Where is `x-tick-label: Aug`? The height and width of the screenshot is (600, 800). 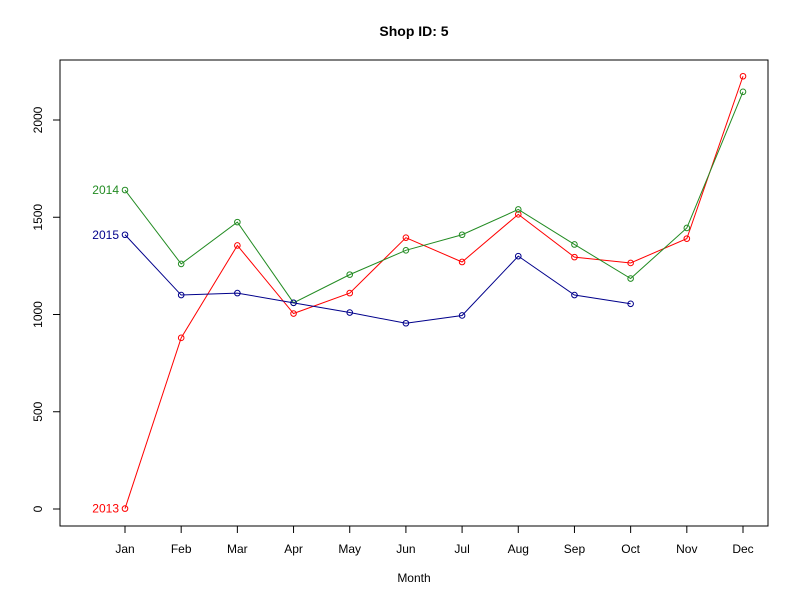 x-tick-label: Aug is located at coordinates (518, 549).